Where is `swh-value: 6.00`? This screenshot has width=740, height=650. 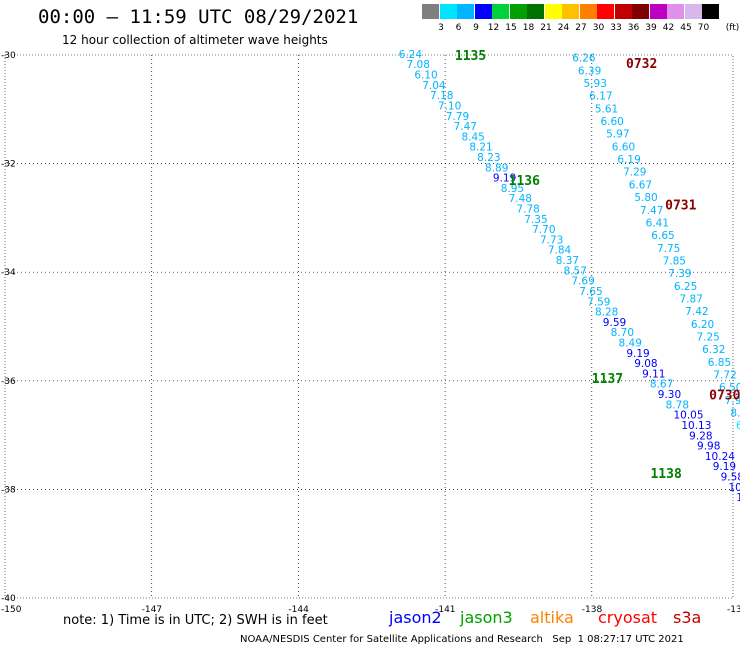
swh-value: 6.00 is located at coordinates (738, 426).